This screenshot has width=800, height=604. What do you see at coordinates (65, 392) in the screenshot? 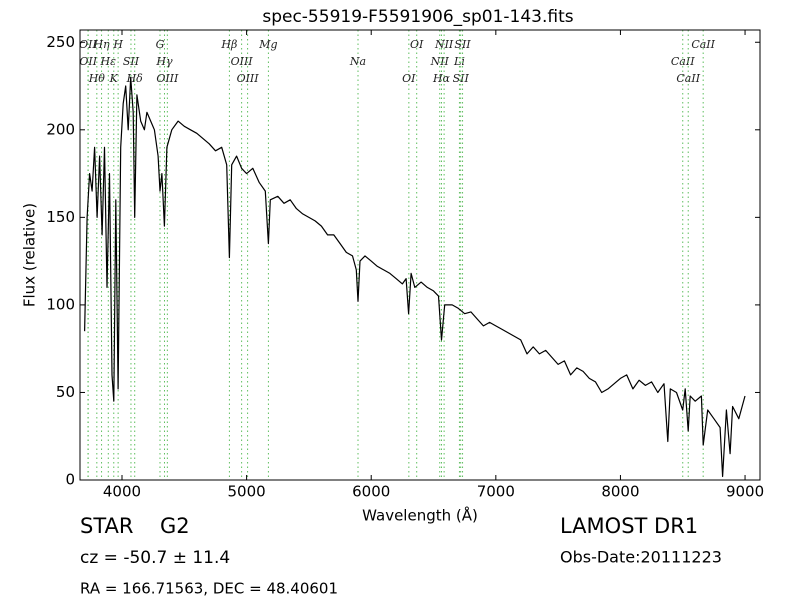
I see `y-tick-label: 50` at bounding box center [65, 392].